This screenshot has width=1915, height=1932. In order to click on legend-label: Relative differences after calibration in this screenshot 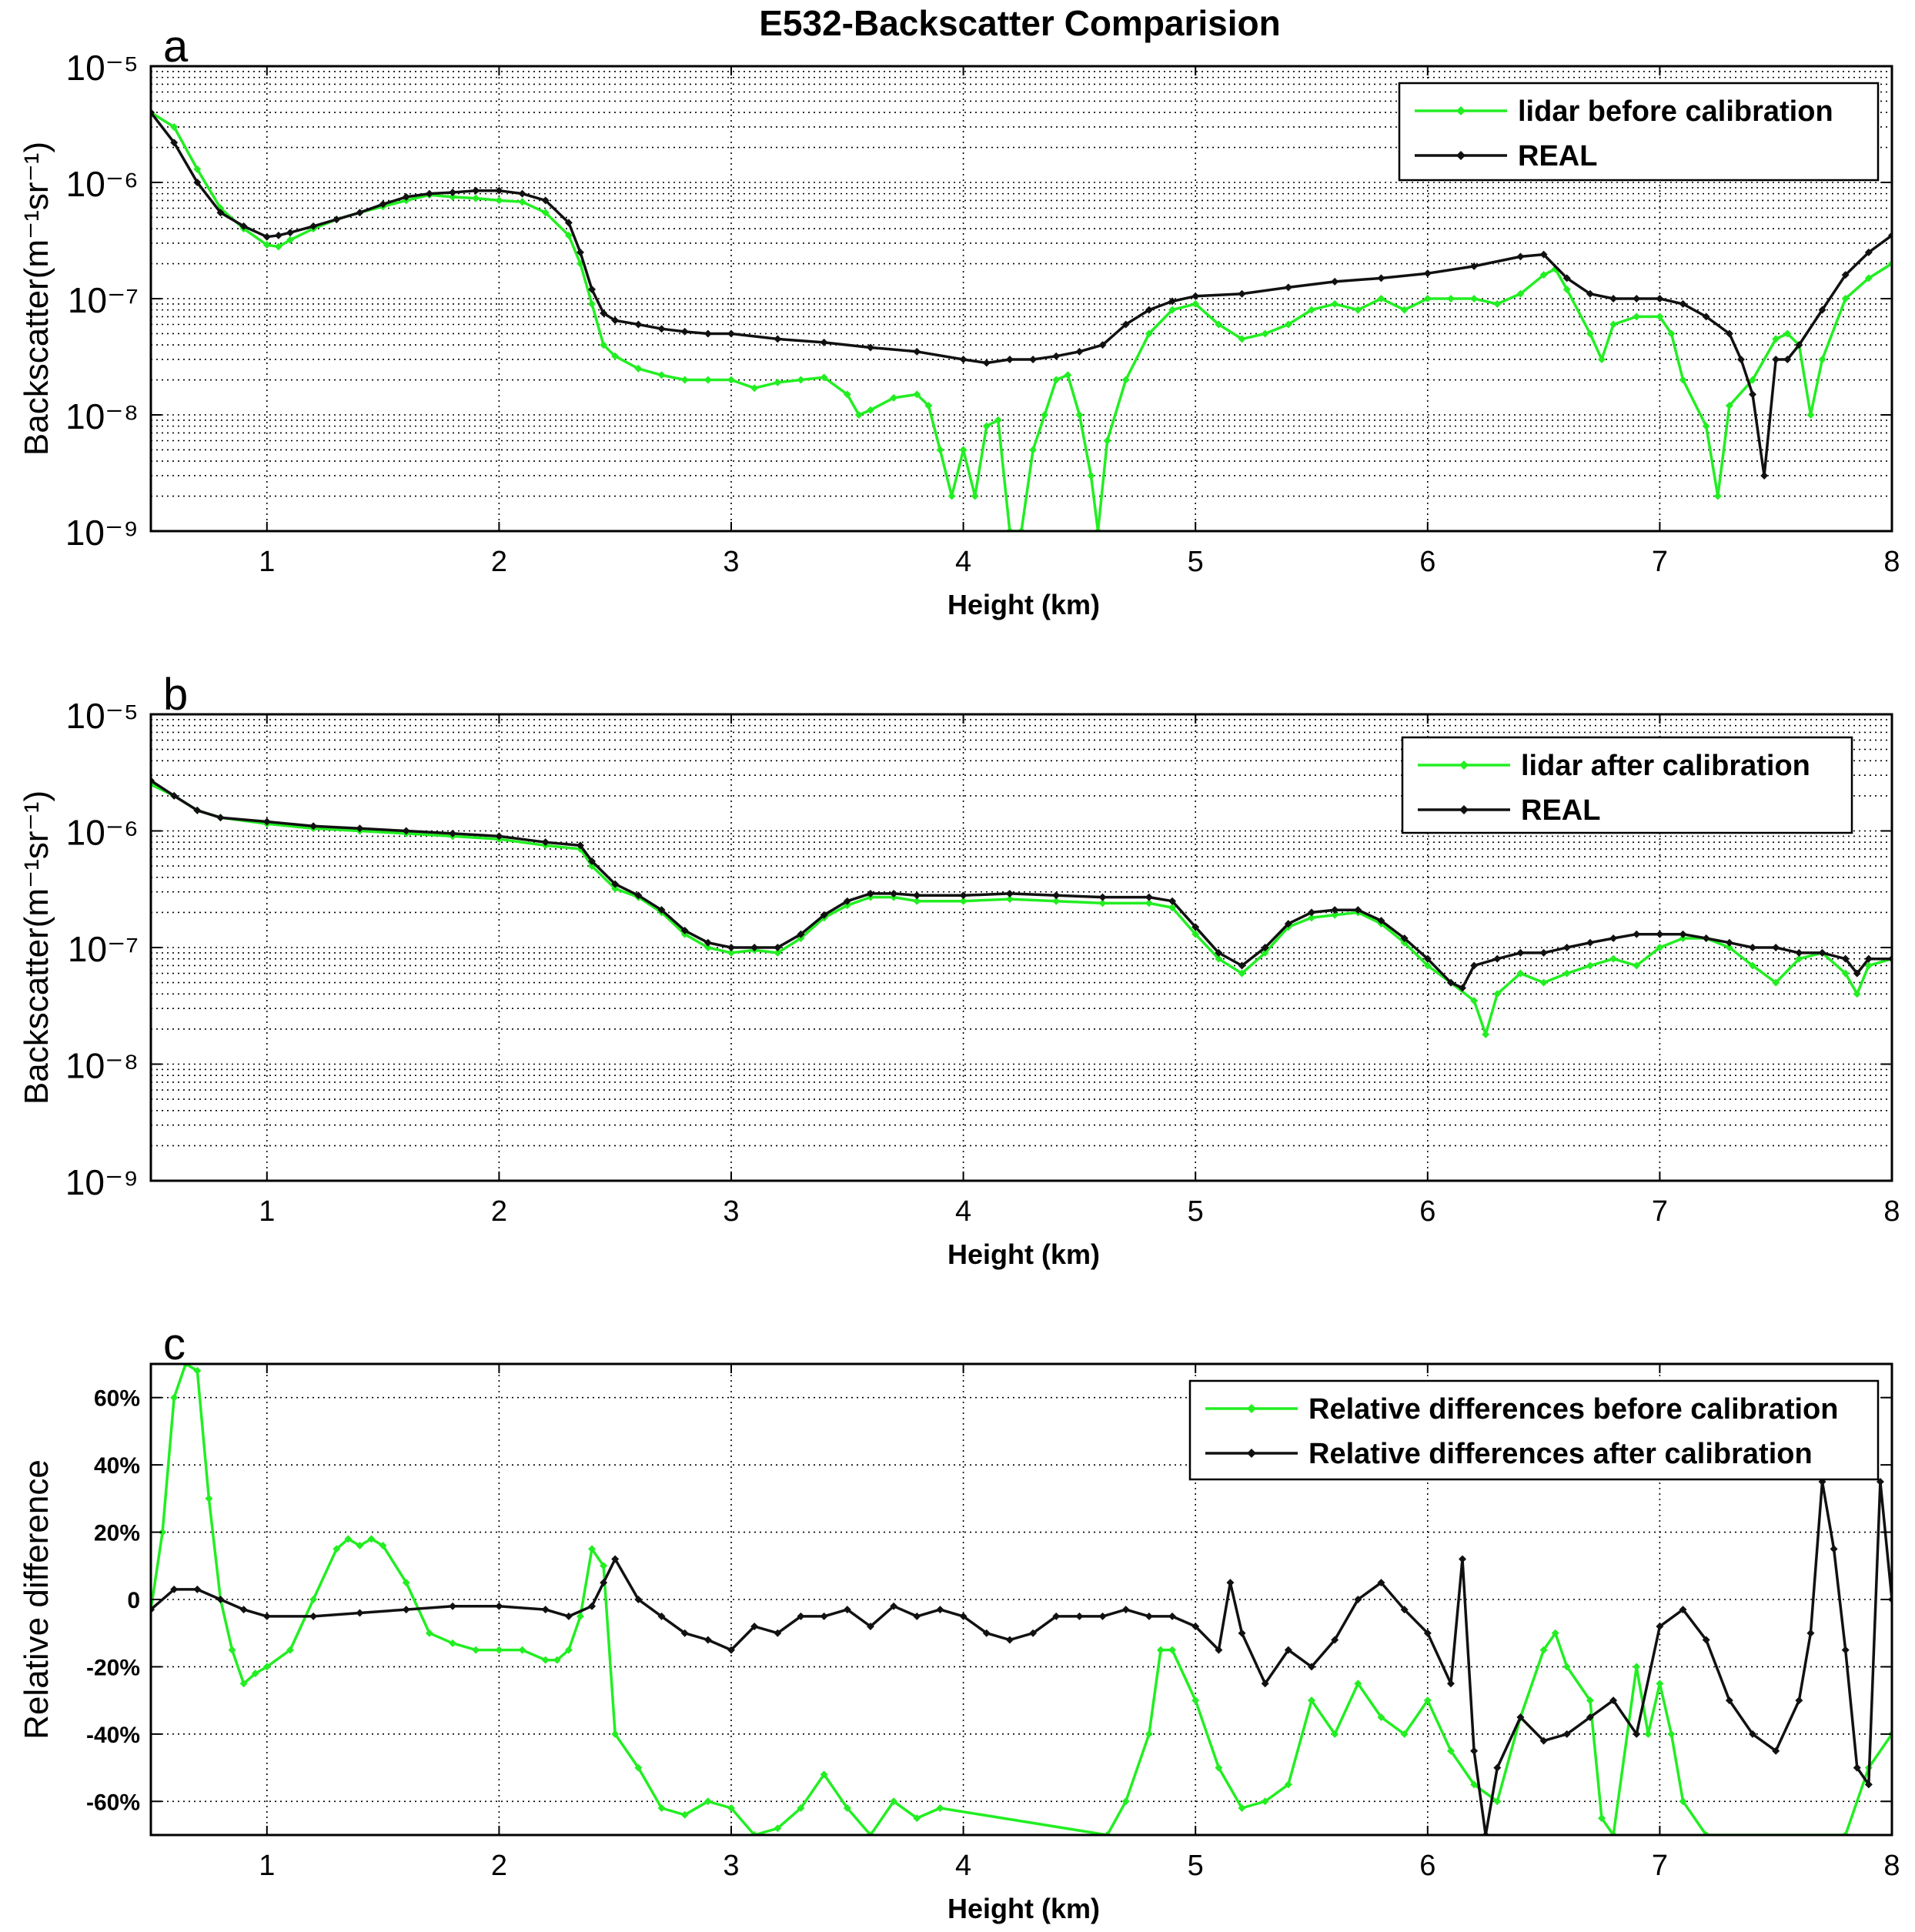, I will do `click(1560, 1454)`.